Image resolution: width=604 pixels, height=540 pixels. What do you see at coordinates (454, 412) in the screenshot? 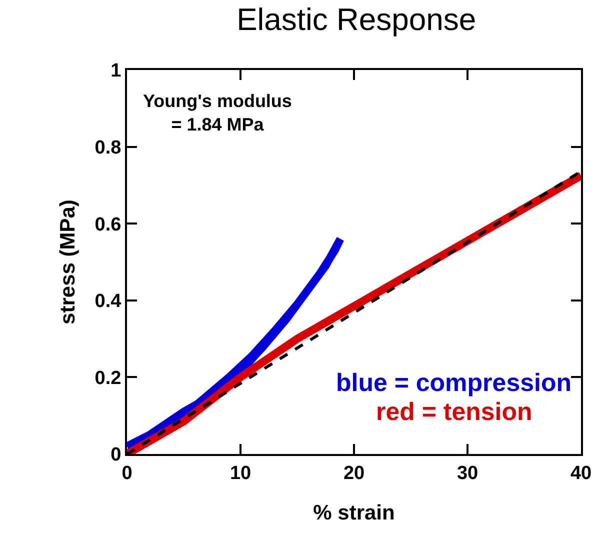
I see `annotation: red = tension` at bounding box center [454, 412].